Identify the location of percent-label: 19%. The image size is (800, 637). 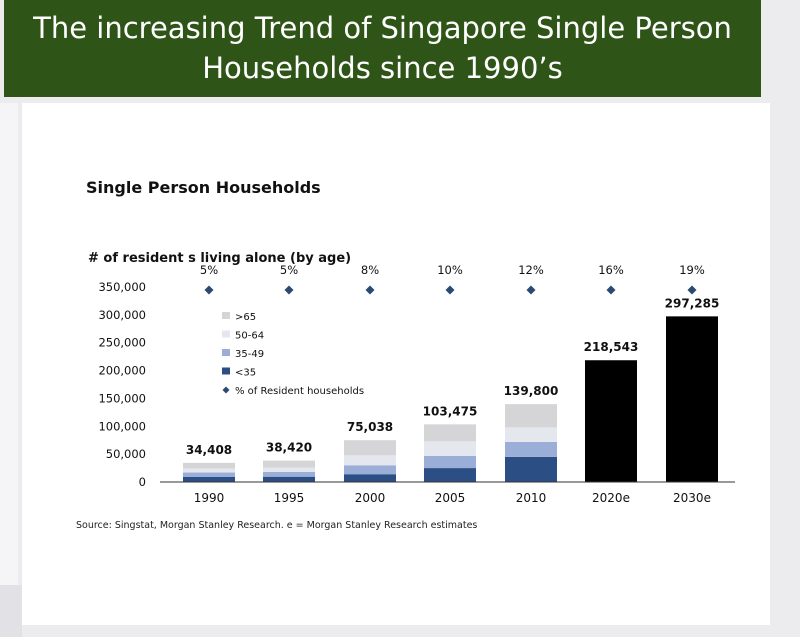
(692, 270).